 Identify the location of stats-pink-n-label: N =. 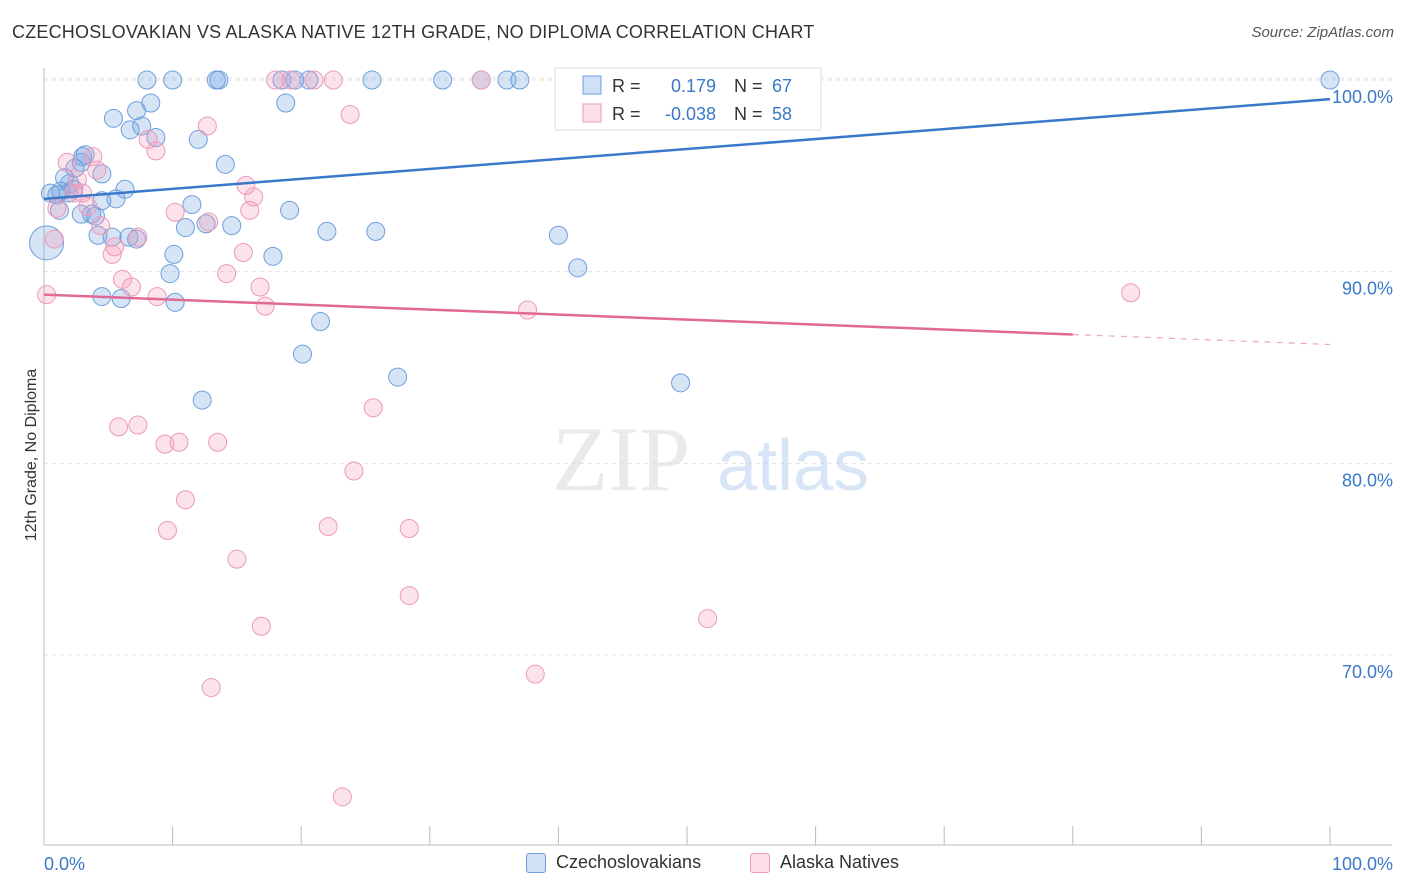
(748, 114).